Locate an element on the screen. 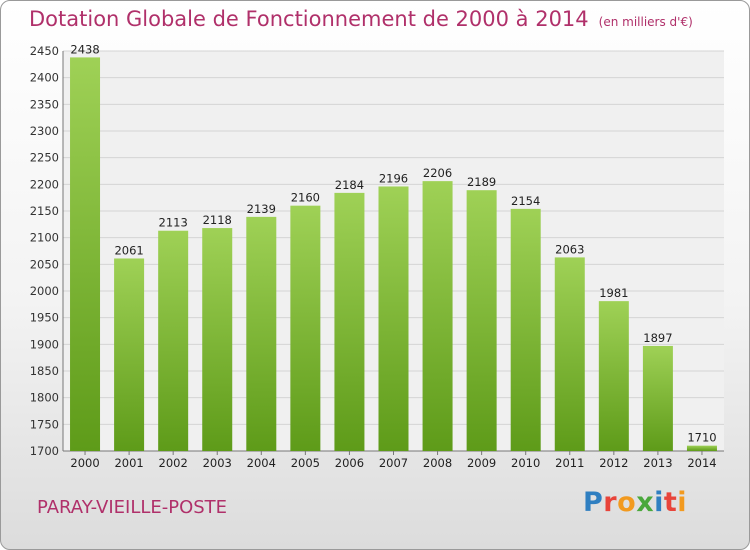 The image size is (750, 550). y-tick-label: 1800 is located at coordinates (44, 398).